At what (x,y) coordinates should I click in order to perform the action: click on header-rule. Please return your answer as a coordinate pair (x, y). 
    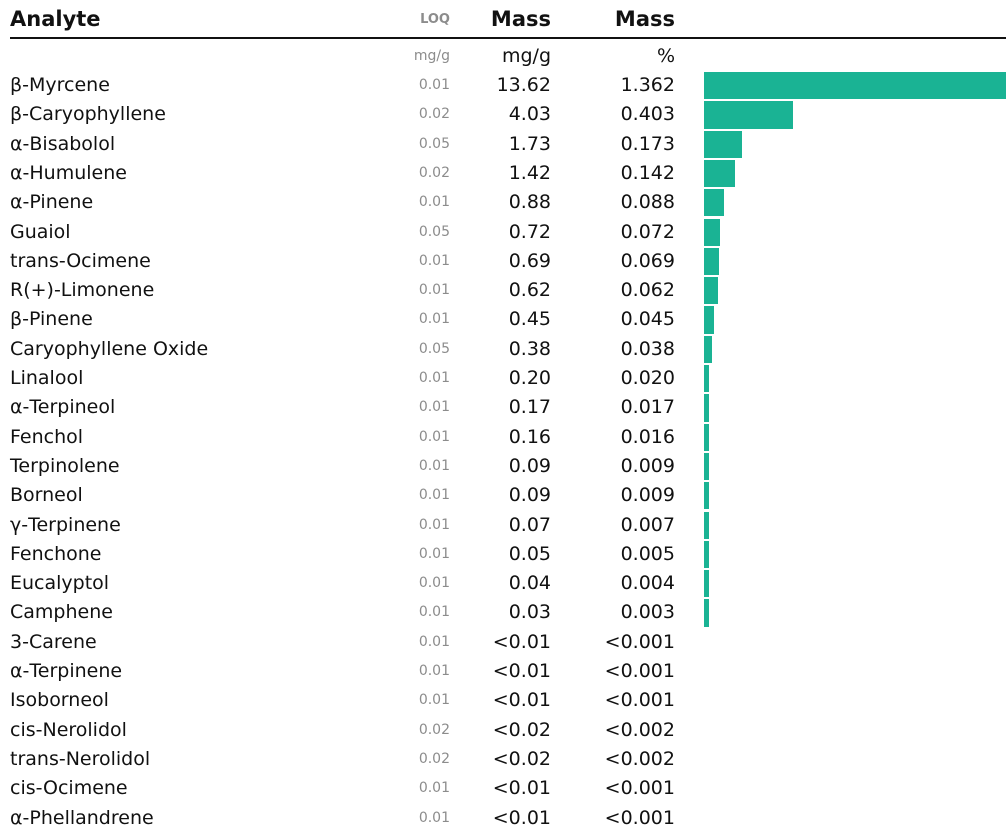
    Looking at the image, I should click on (508, 38).